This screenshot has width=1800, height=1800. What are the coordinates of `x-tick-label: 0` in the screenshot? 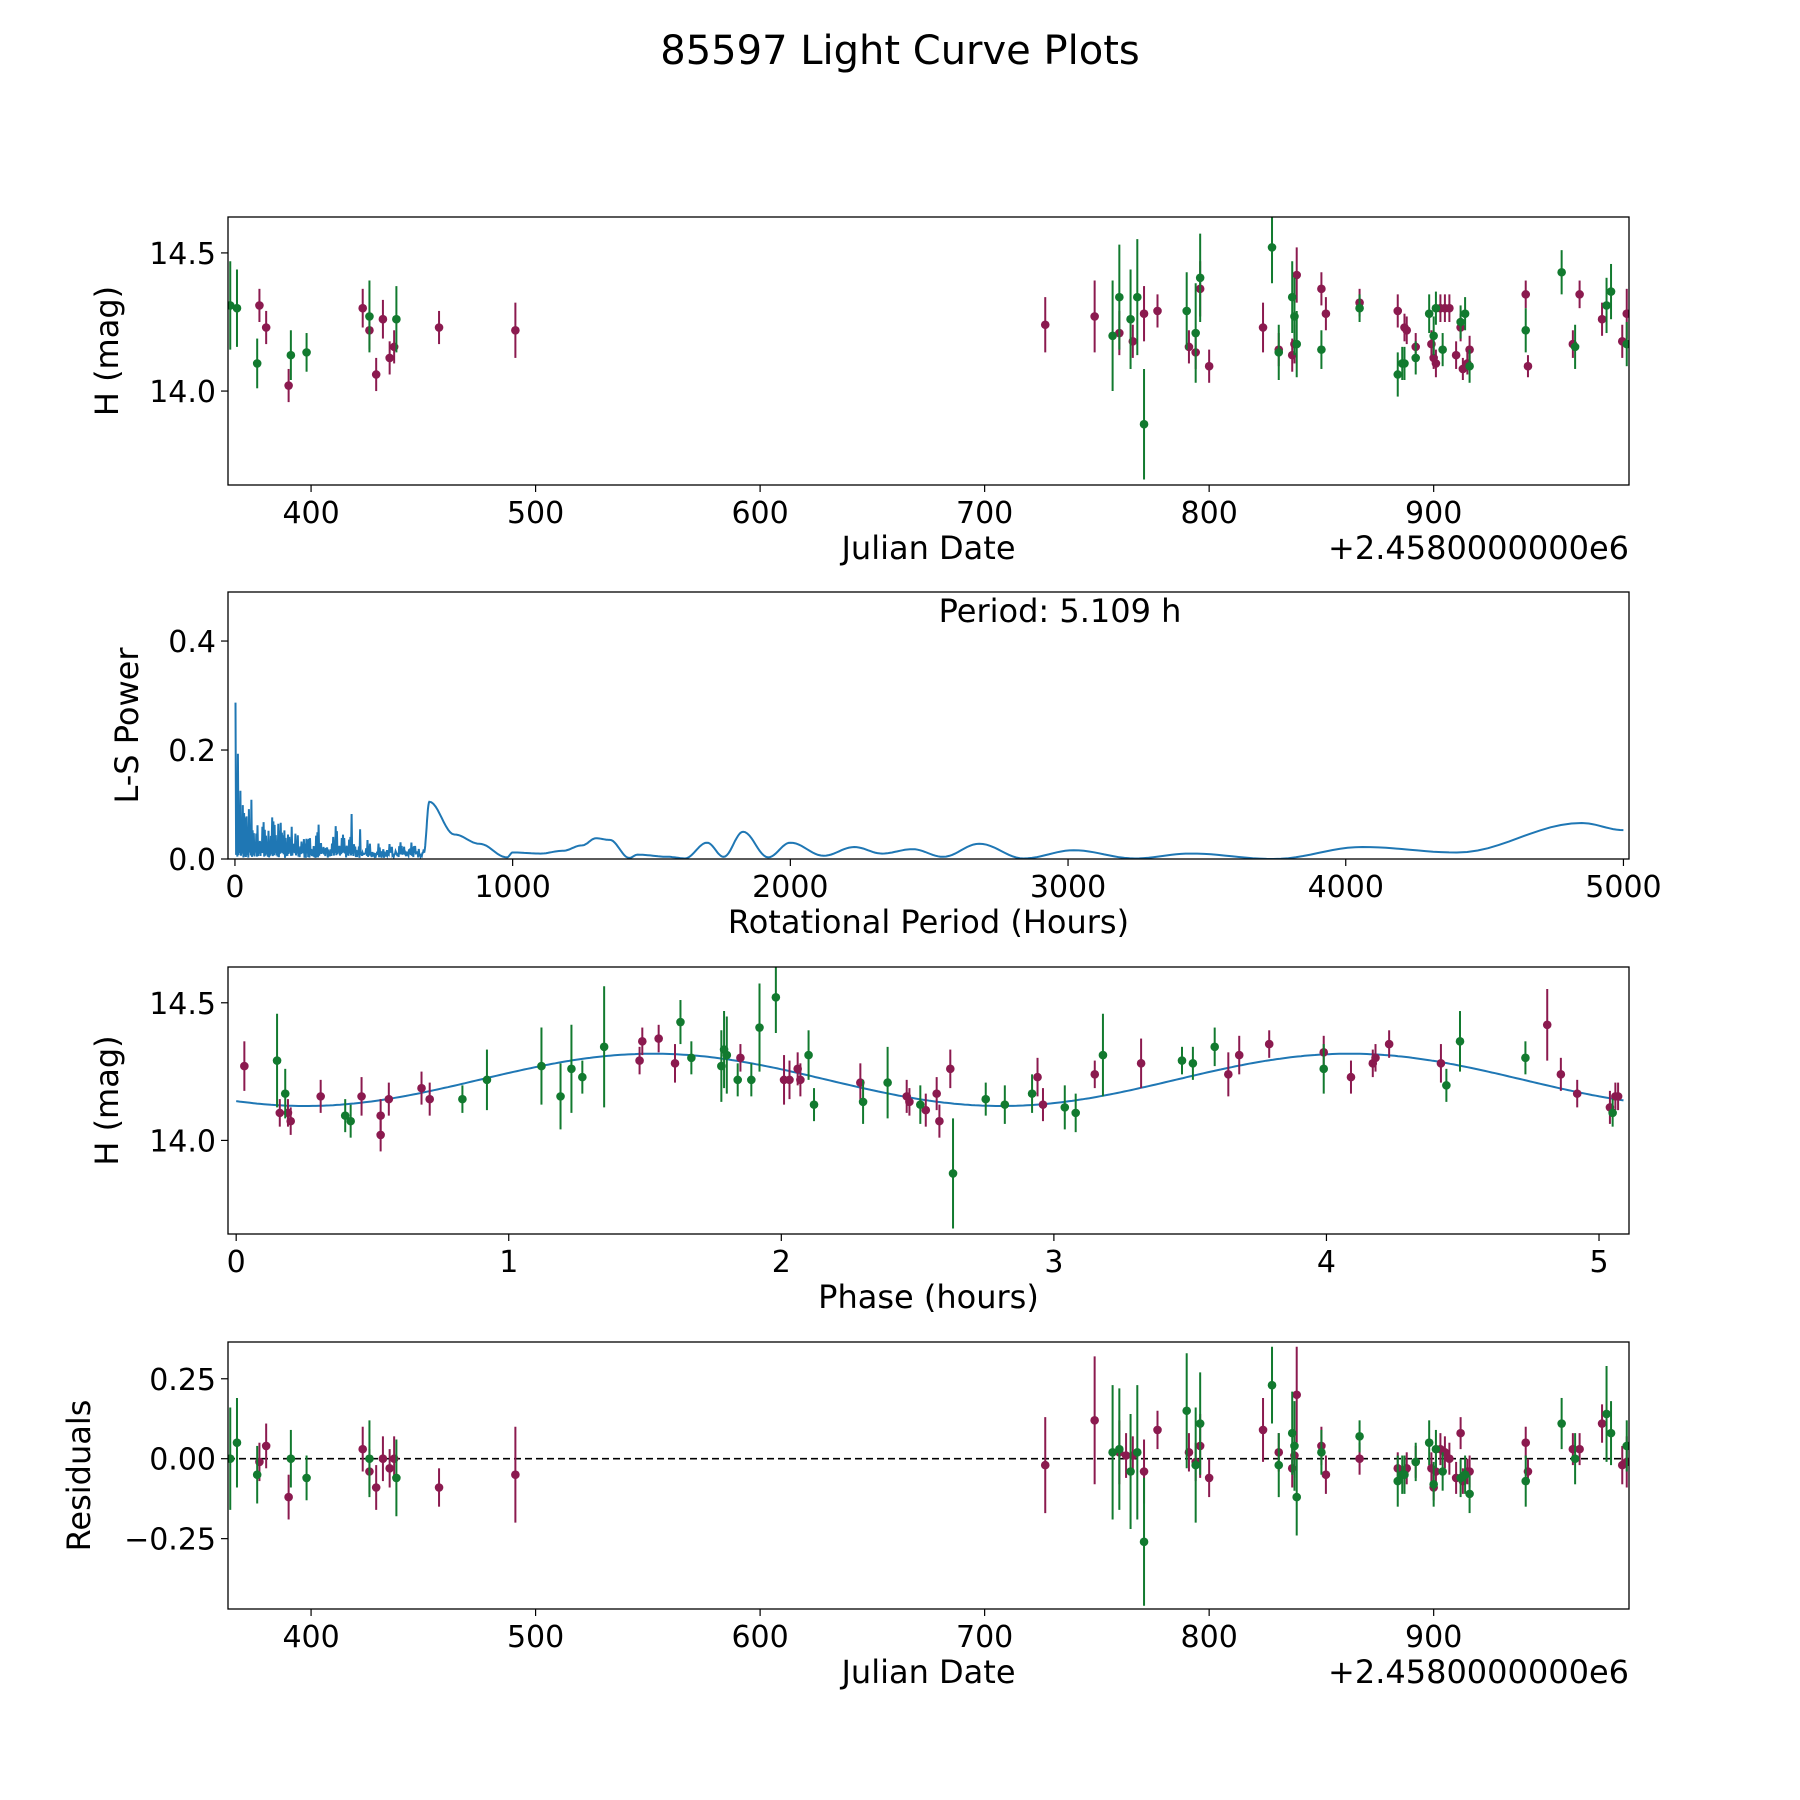 It's located at (234, 887).